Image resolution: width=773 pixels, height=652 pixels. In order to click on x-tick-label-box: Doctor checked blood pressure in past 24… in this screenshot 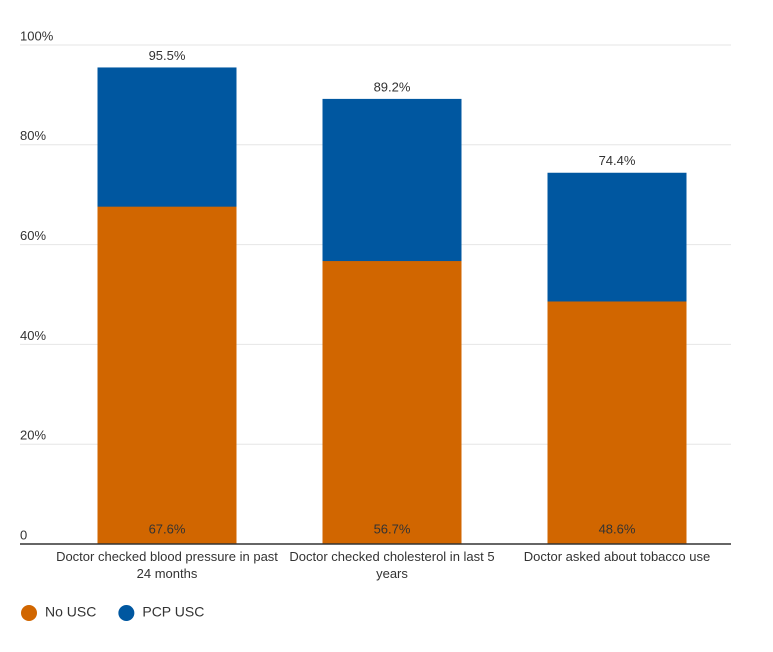, I will do `click(167, 565)`.